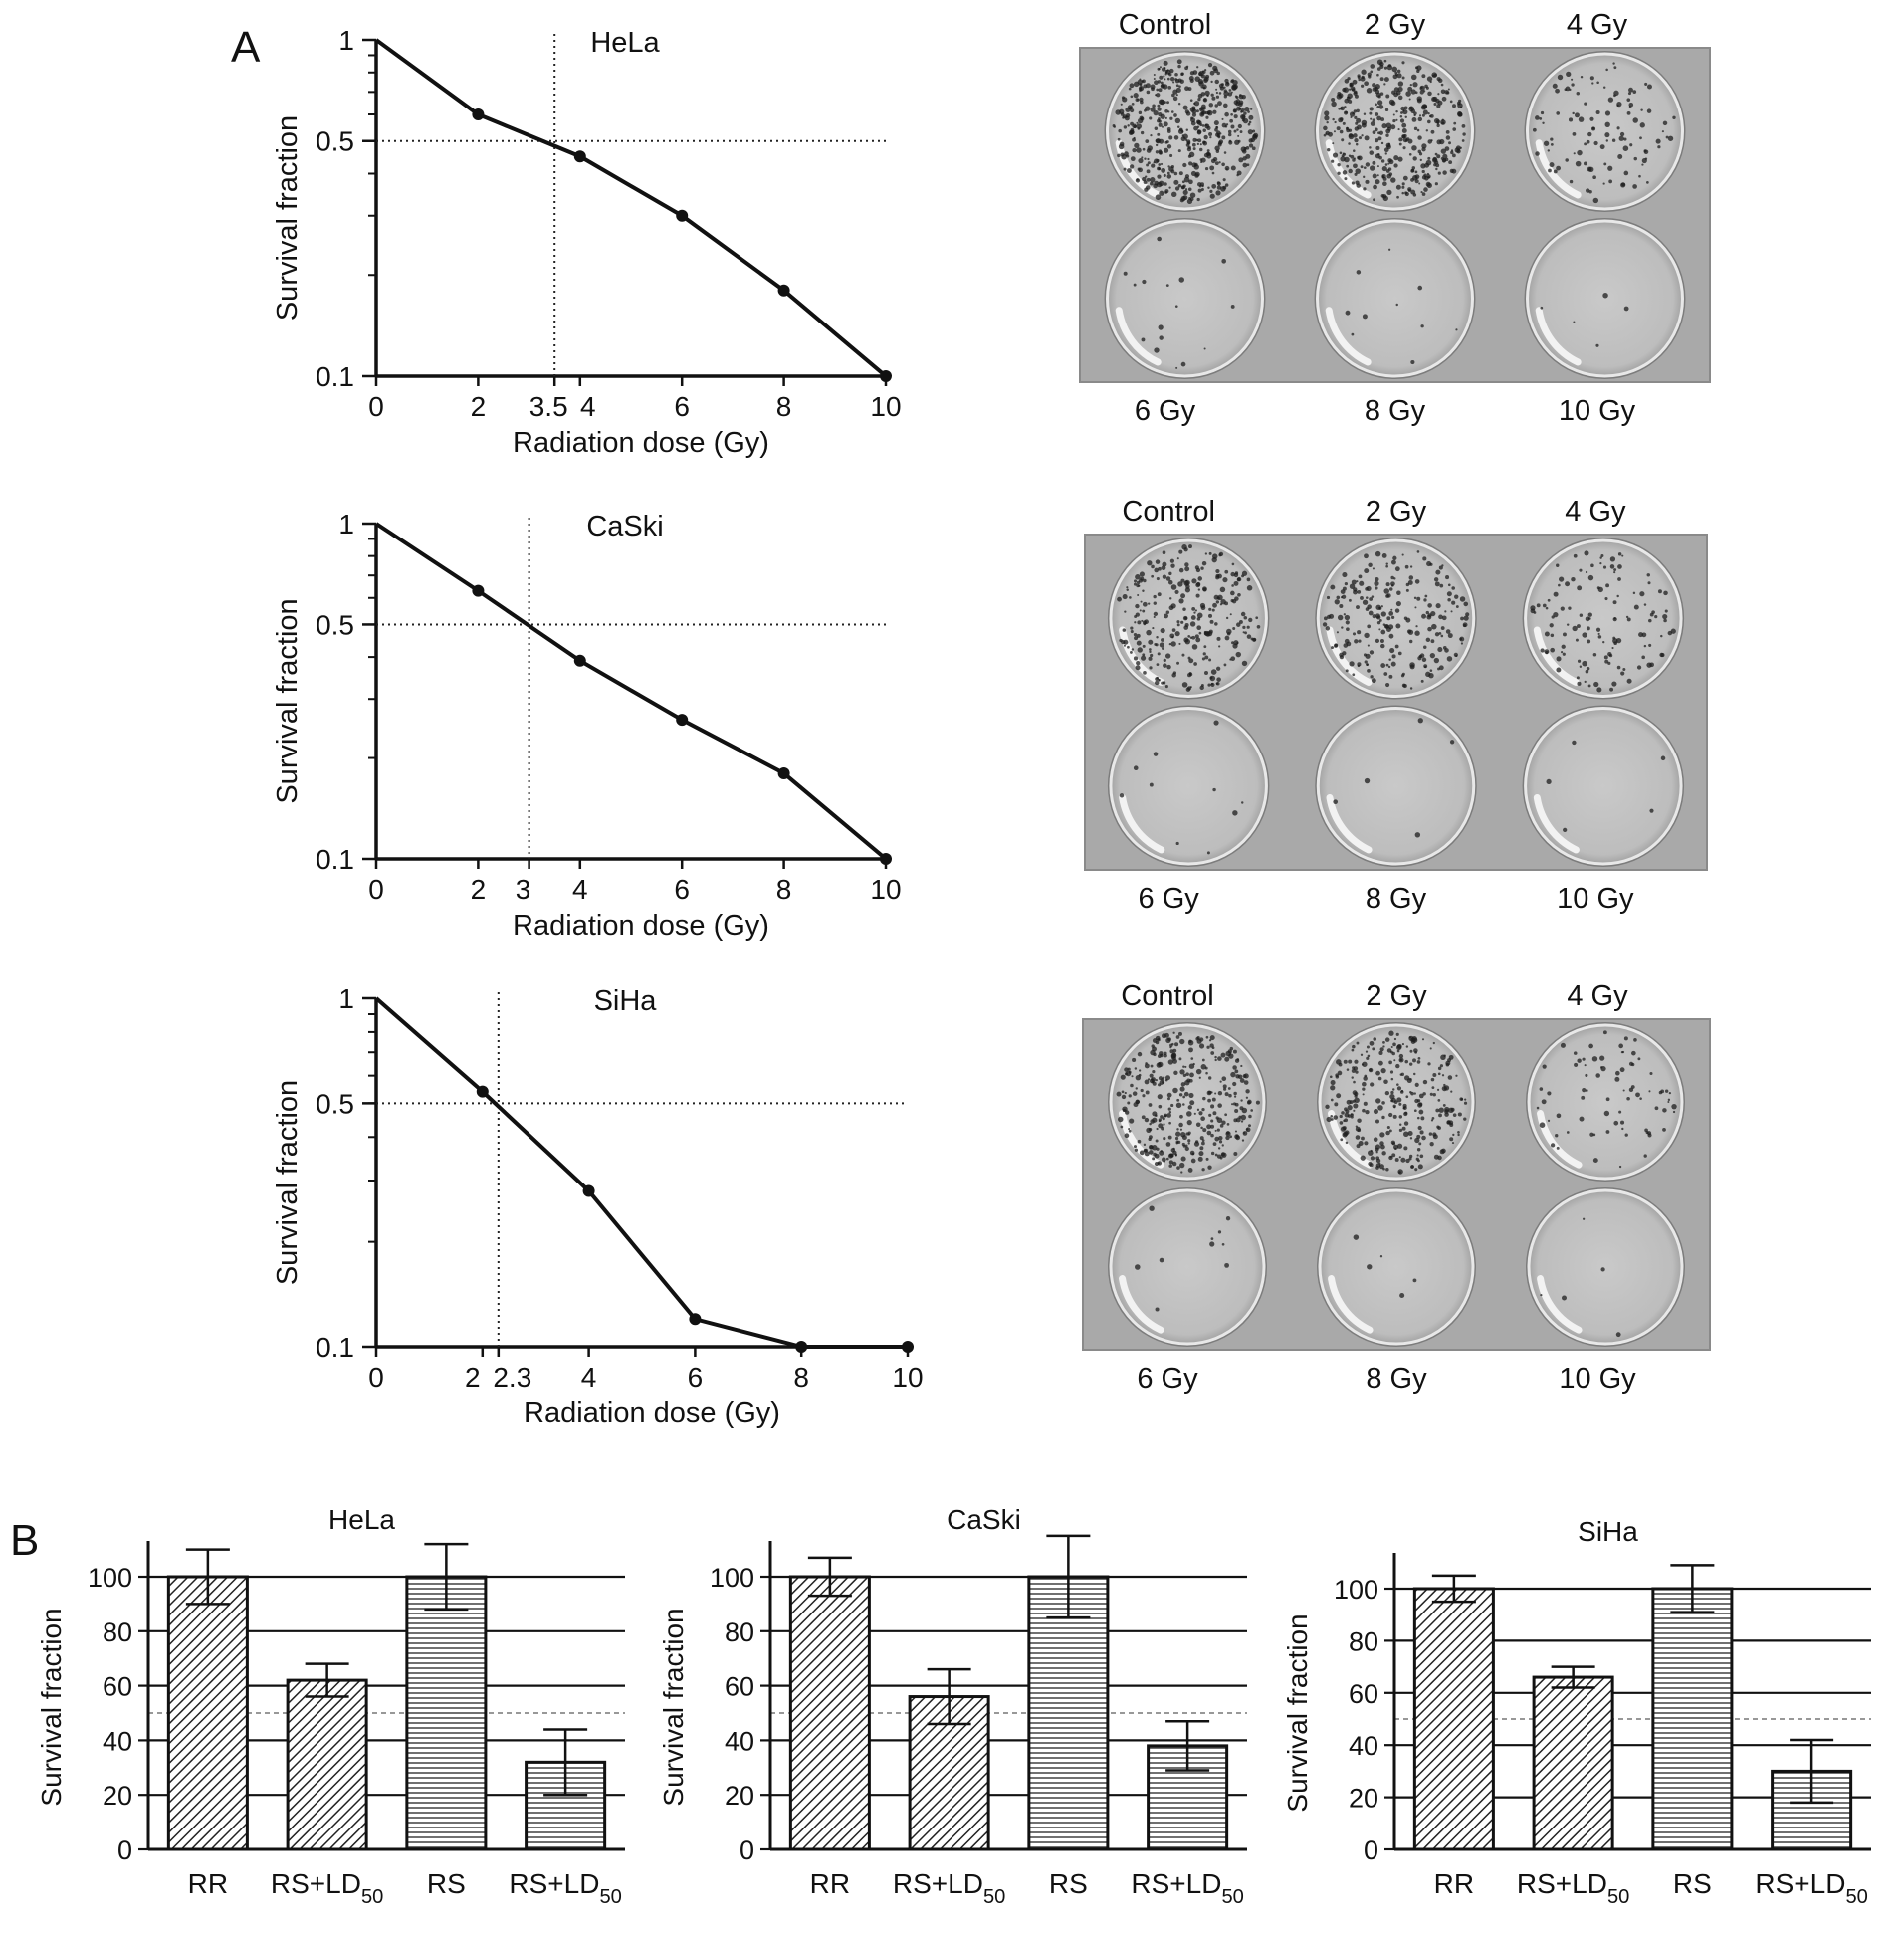 The height and width of the screenshot is (1936, 1904). Describe the element at coordinates (589, 1377) in the screenshot. I see `x-tick-label: 4` at that location.